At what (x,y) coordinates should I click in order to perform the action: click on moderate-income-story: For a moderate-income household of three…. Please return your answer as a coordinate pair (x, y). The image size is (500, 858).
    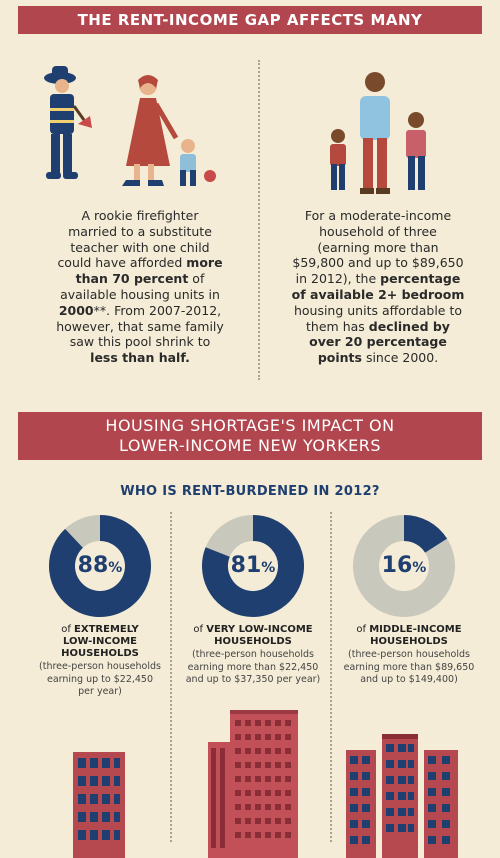
    Looking at the image, I should click on (378, 287).